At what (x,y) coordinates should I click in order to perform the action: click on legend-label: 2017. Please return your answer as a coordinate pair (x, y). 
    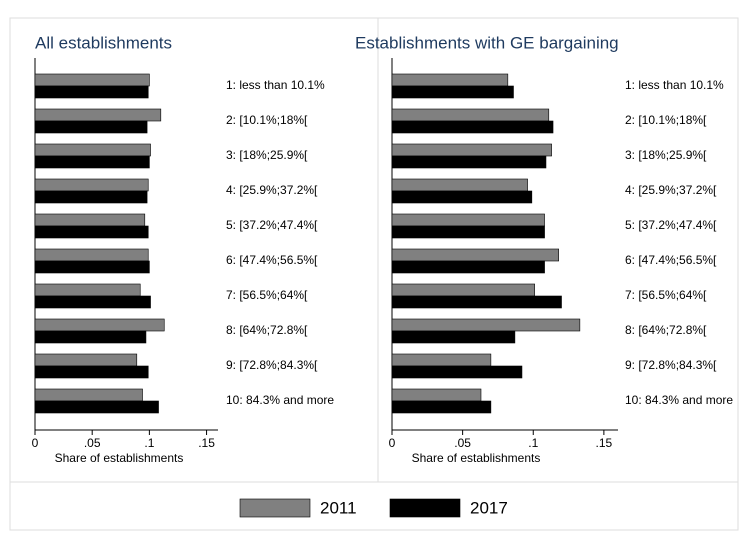
    Looking at the image, I should click on (489, 507).